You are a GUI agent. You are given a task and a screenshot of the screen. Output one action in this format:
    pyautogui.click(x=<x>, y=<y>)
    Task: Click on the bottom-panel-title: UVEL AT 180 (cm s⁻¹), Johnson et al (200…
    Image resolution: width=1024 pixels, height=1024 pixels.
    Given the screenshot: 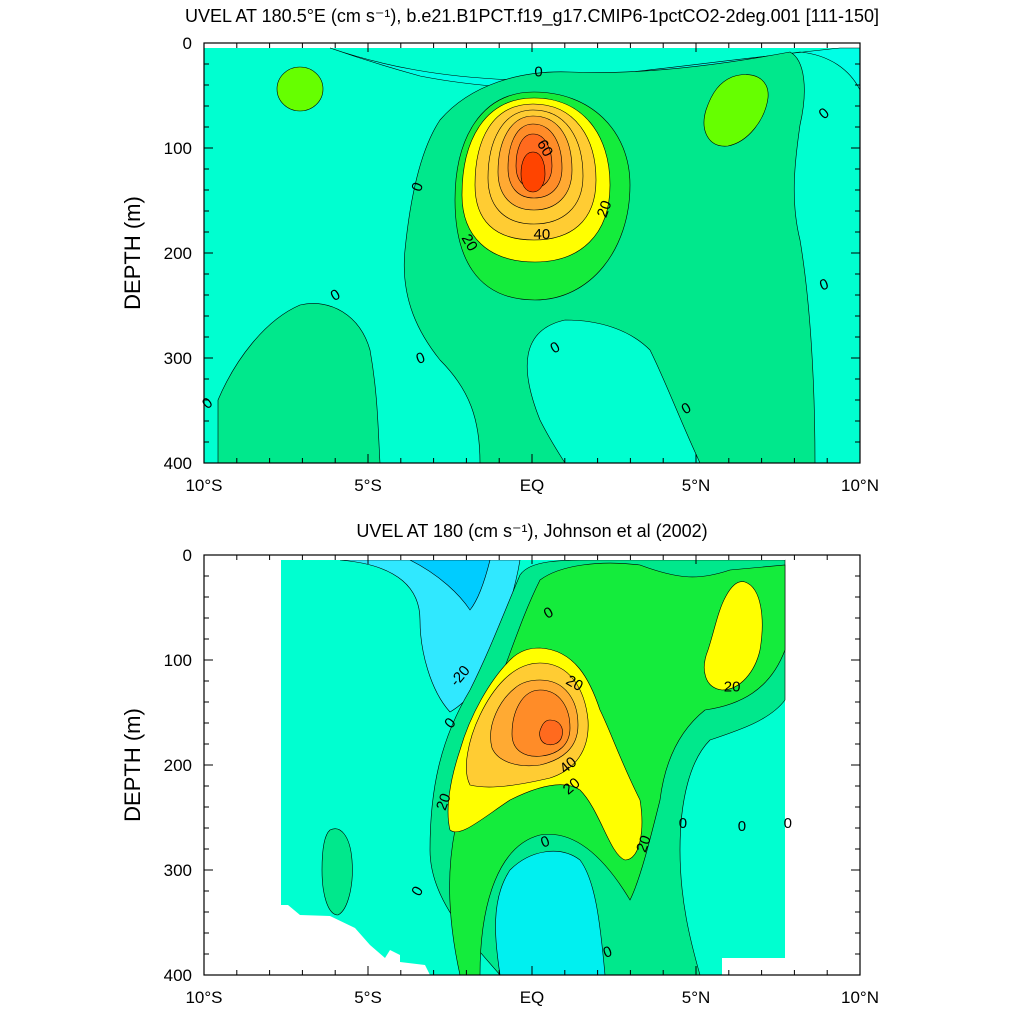 What is the action you would take?
    pyautogui.click(x=531, y=531)
    